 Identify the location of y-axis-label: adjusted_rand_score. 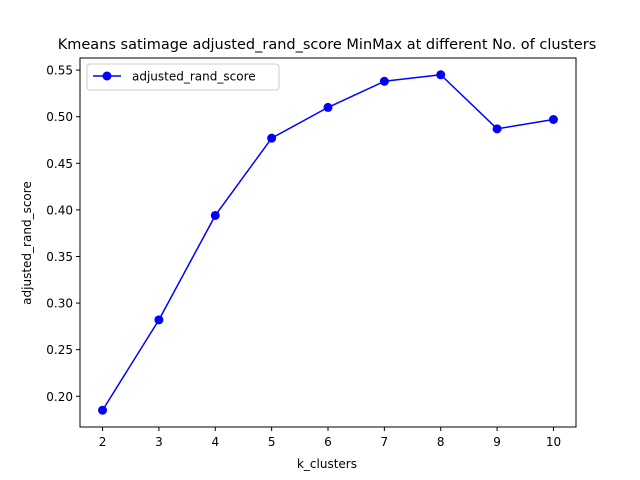
(27, 243).